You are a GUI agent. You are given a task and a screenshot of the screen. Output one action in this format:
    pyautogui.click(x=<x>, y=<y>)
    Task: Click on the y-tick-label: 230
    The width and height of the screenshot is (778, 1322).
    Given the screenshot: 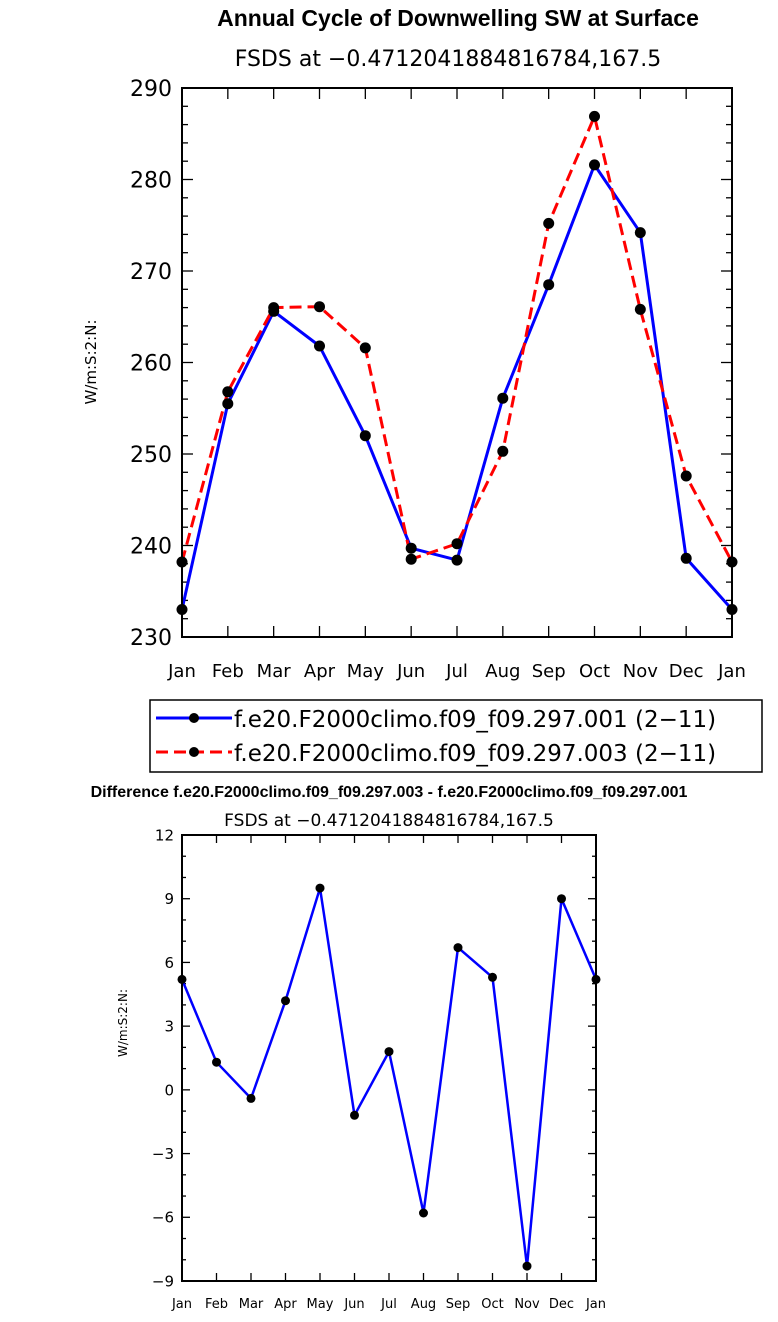 What is the action you would take?
    pyautogui.click(x=151, y=638)
    